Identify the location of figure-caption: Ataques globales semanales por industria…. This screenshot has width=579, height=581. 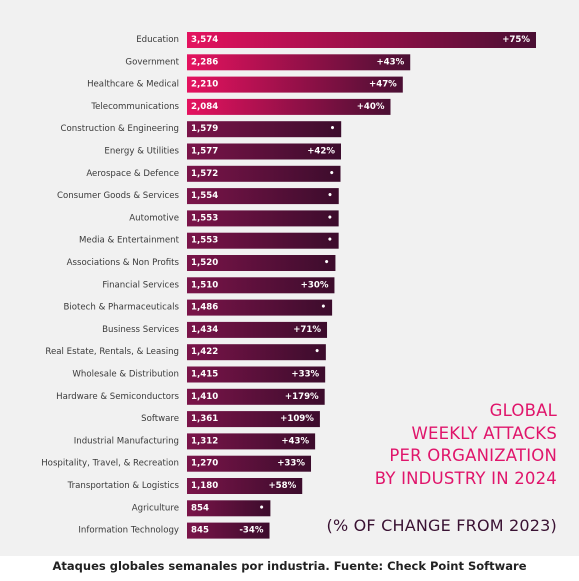
(289, 566).